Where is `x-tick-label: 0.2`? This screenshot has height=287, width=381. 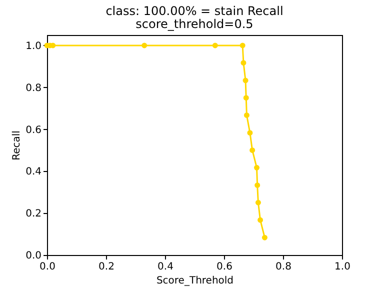 x-tick-label: 0.2 is located at coordinates (106, 267).